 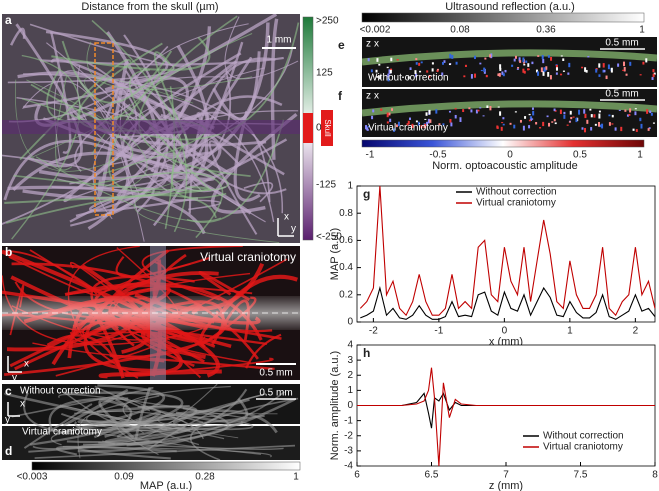 What do you see at coordinates (516, 203) in the screenshot?
I see `legend-label: Virtual craniotomy` at bounding box center [516, 203].